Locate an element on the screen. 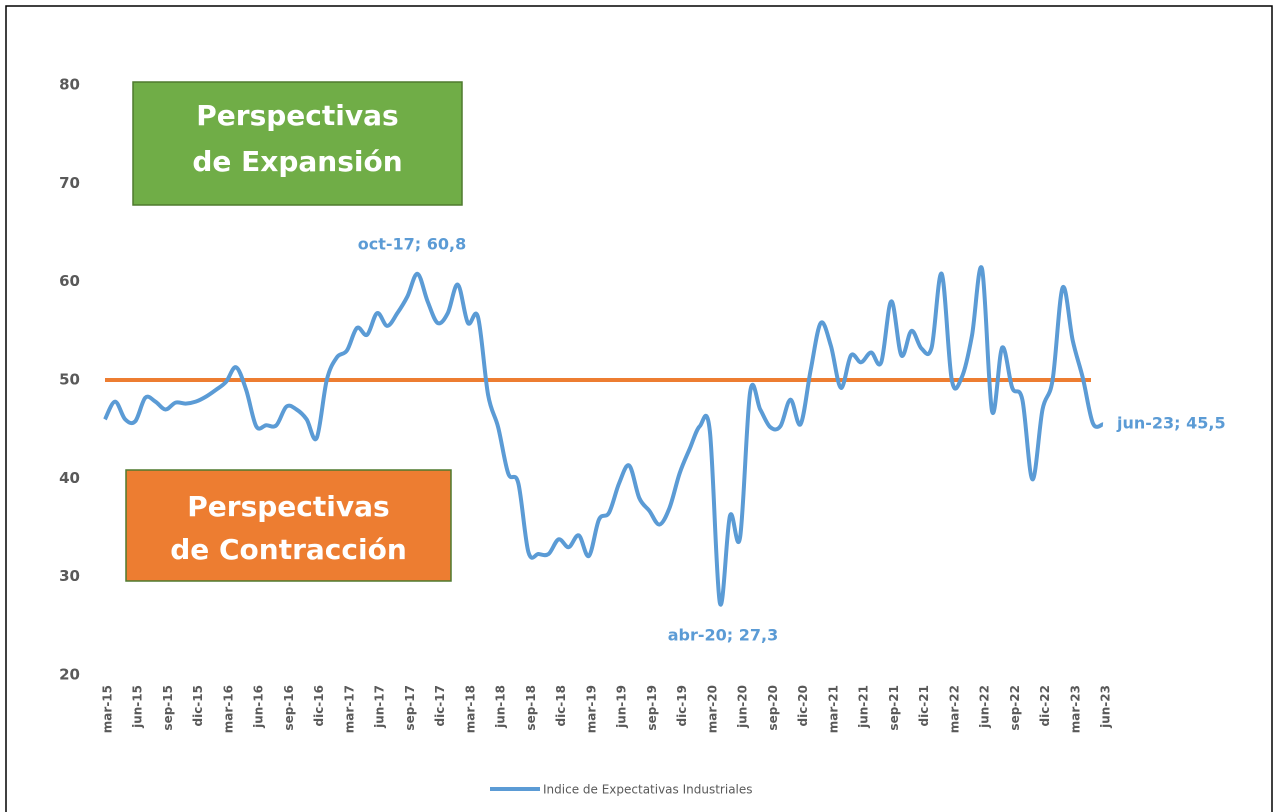 This screenshot has width=1278, height=812. x-tick-label: mar-15 is located at coordinates (108, 709).